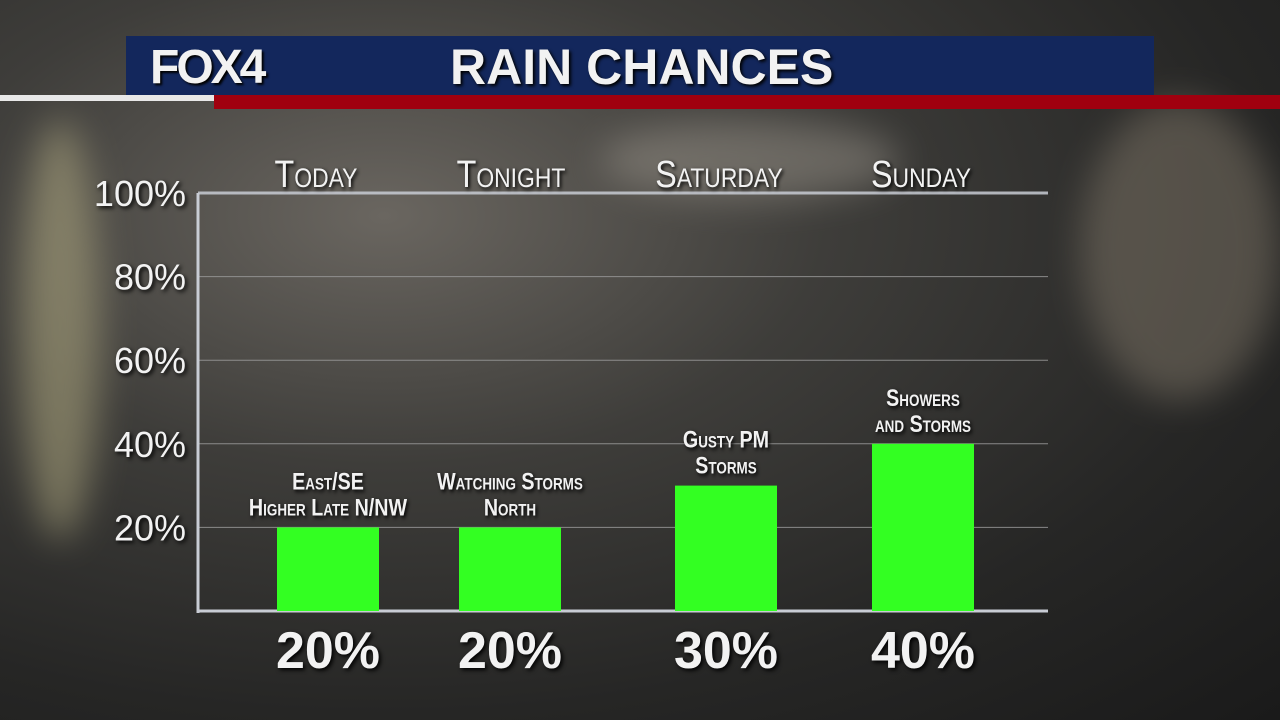  I want to click on header-red-stripe, so click(747, 102).